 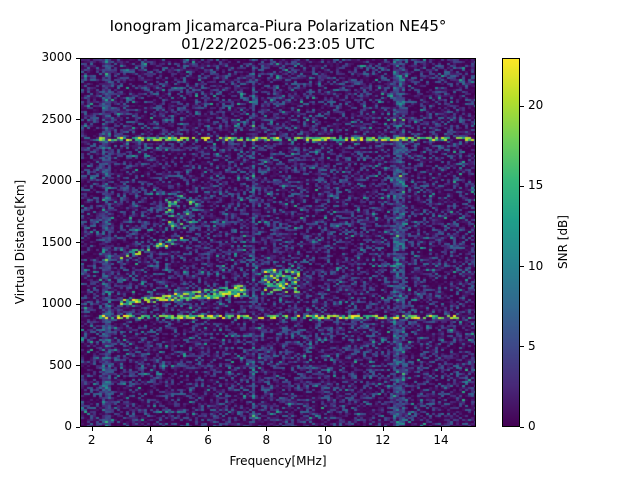 I want to click on colorbar, so click(x=511, y=242).